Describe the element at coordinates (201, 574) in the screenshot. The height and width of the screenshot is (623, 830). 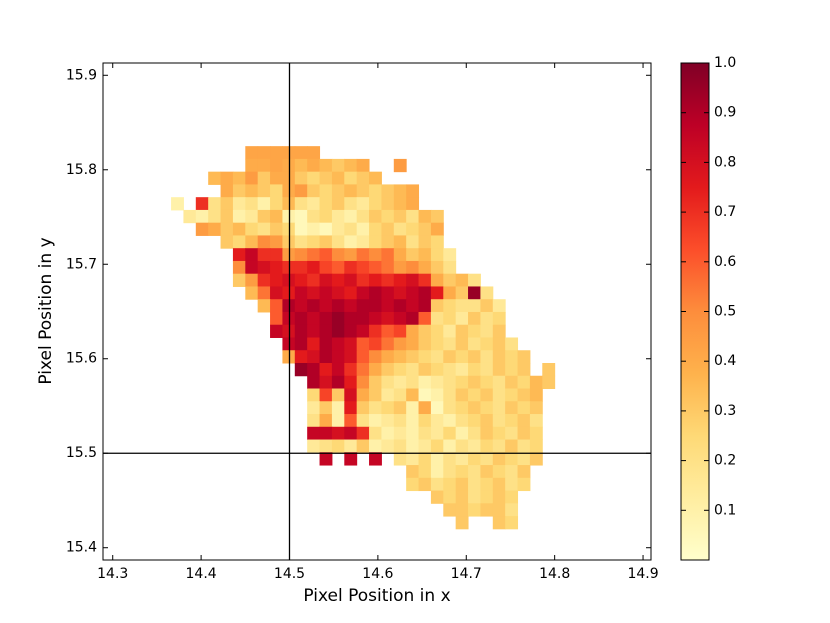
I see `x-tick-label: 14.4` at that location.